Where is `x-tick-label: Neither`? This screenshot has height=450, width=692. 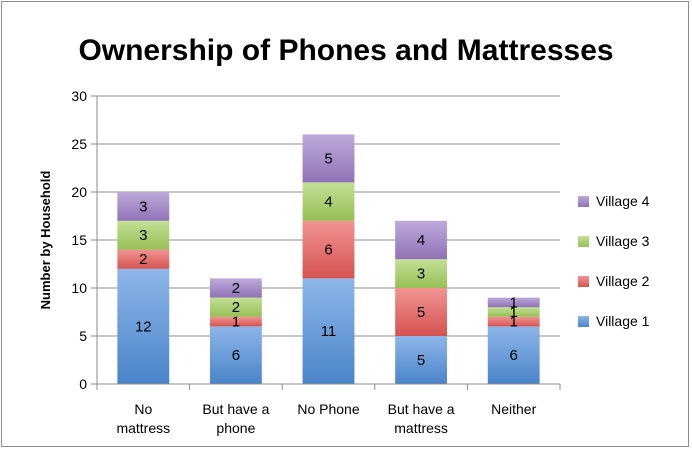 x-tick-label: Neither is located at coordinates (513, 409).